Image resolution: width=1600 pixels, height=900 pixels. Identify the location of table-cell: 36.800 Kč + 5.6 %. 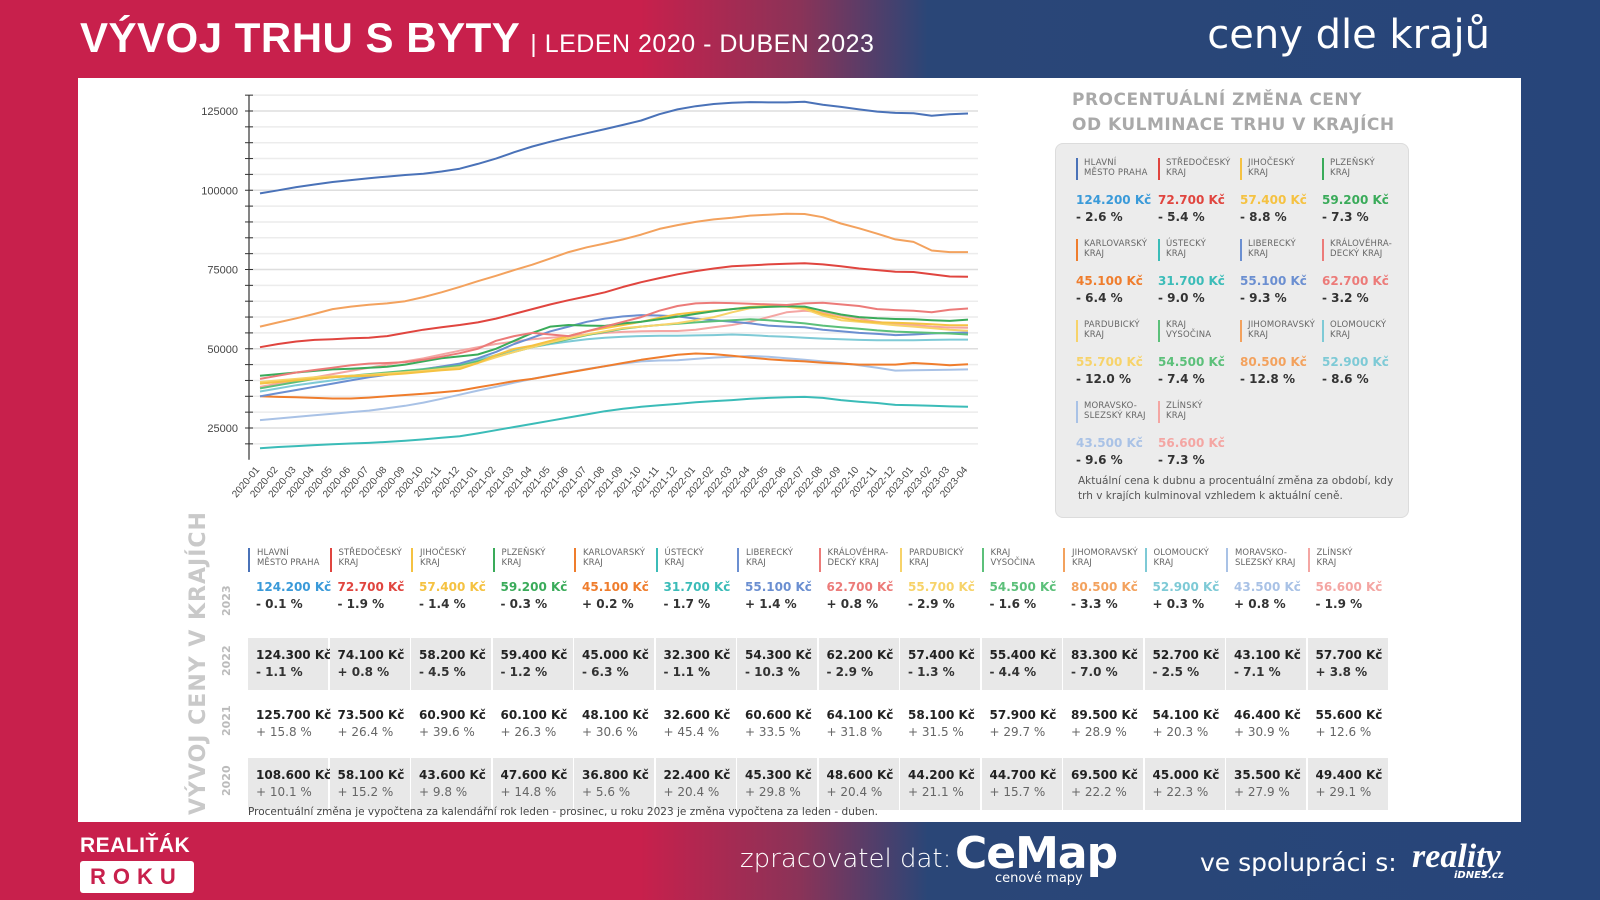
(614, 784).